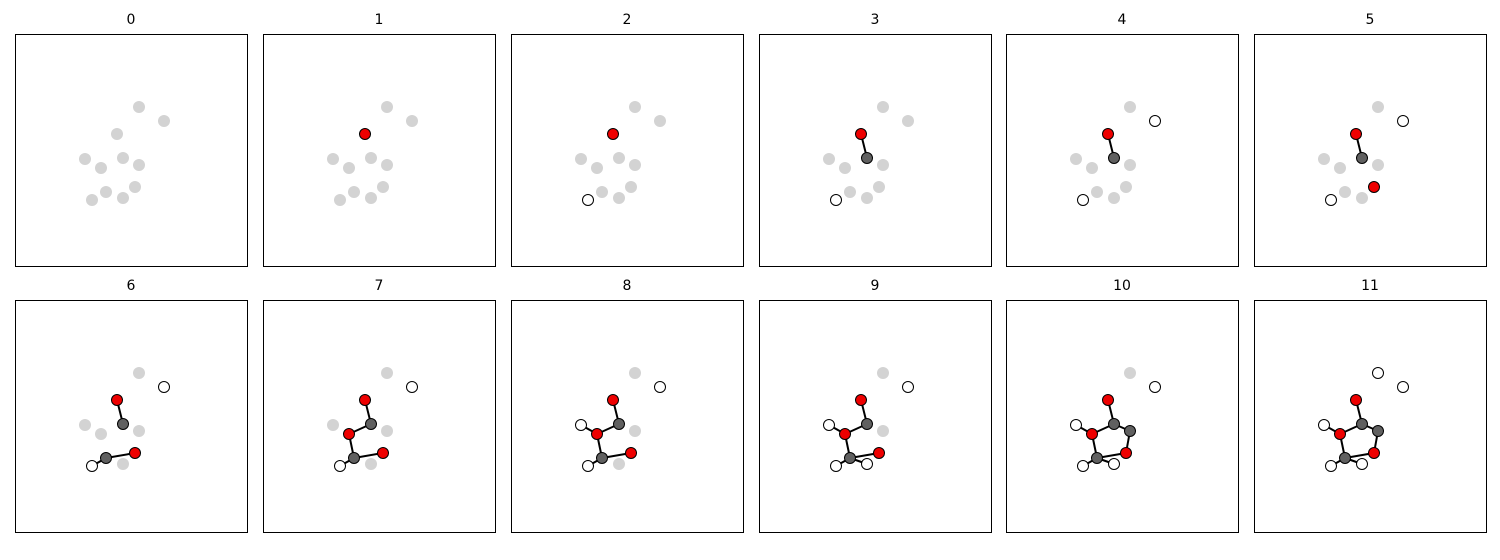  What do you see at coordinates (131, 286) in the screenshot?
I see `panel-title: 6` at bounding box center [131, 286].